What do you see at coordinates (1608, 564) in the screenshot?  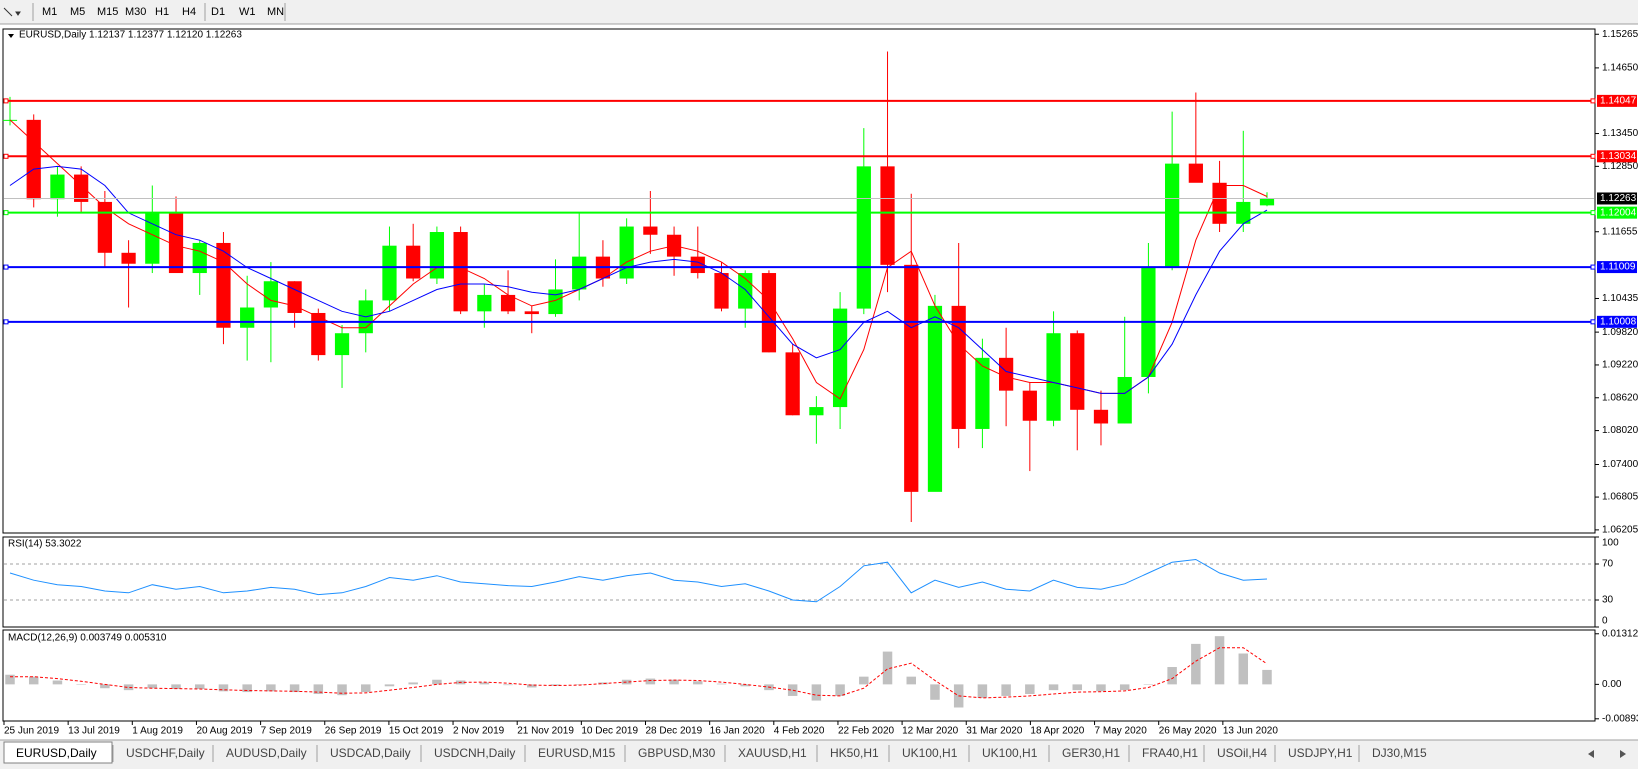 I see `y-tick-label: 70` at bounding box center [1608, 564].